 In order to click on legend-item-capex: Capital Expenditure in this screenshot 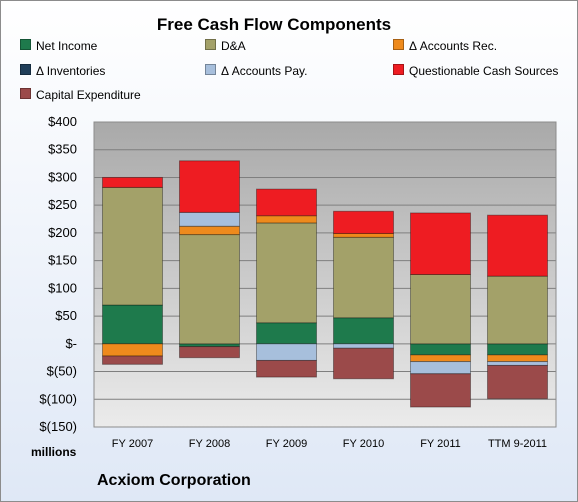, I will do `click(80, 95)`.